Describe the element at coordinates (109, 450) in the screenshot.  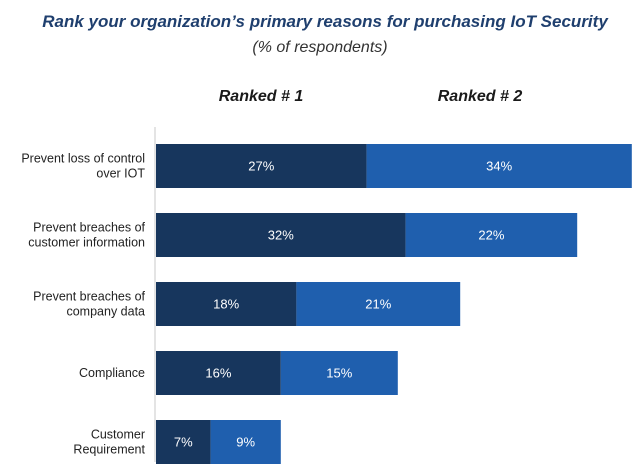
I see `category-label: Requirement` at that location.